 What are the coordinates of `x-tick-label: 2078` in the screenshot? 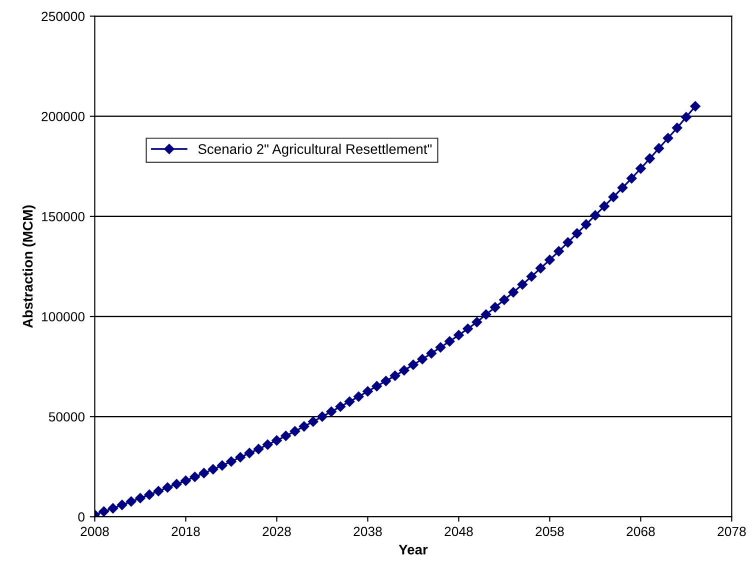 It's located at (732, 531).